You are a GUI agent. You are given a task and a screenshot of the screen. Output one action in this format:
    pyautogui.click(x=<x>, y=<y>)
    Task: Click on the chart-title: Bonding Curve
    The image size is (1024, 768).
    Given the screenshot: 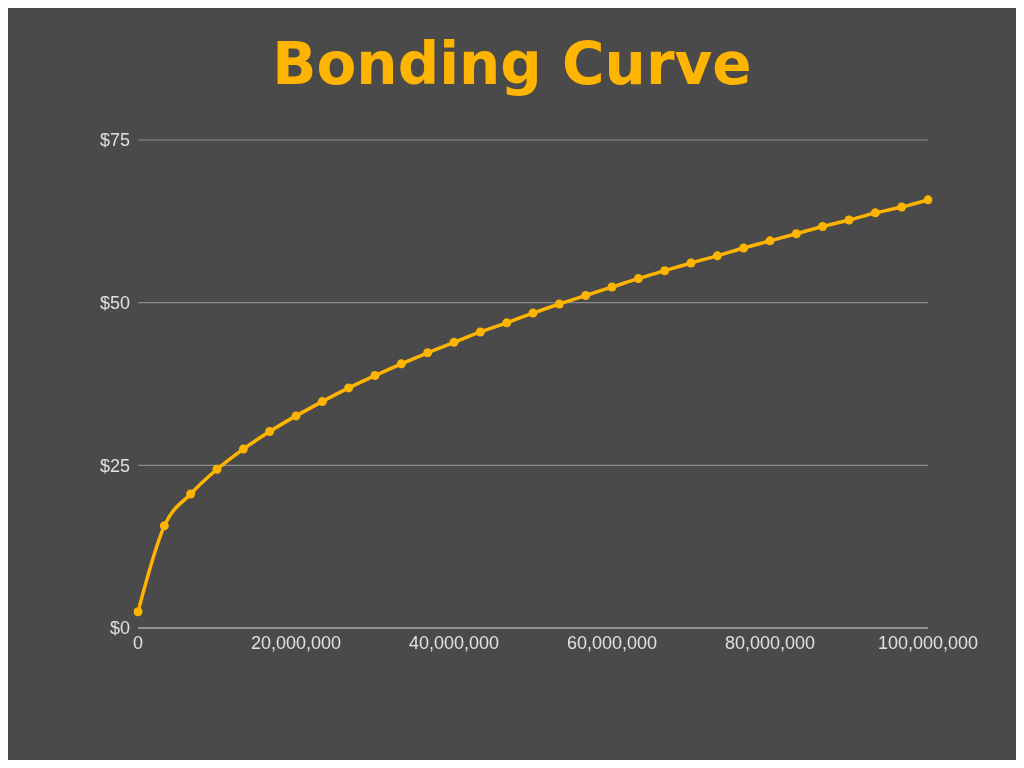 What is the action you would take?
    pyautogui.click(x=512, y=64)
    